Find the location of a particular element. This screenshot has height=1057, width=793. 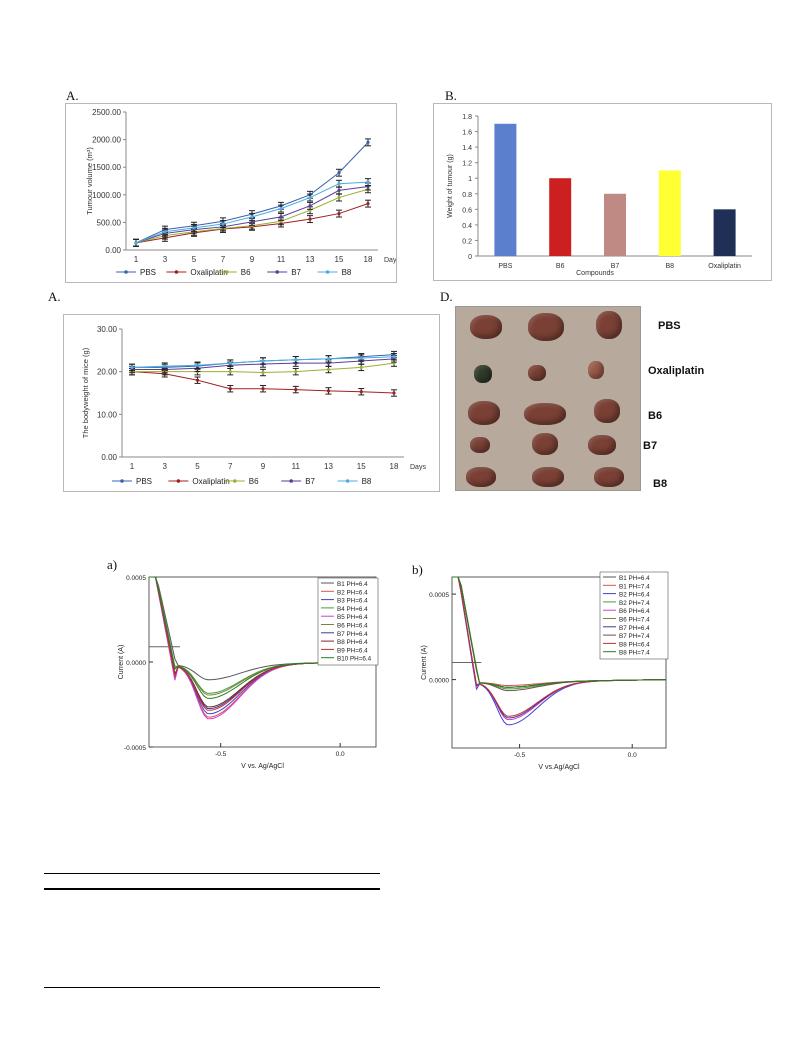

x-tick-label: 5 is located at coordinates (194, 259).